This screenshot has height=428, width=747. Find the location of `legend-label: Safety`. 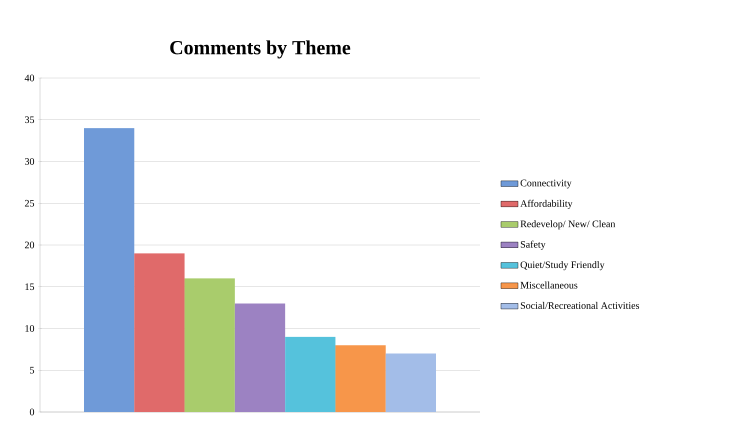

legend-label: Safety is located at coordinates (533, 245).